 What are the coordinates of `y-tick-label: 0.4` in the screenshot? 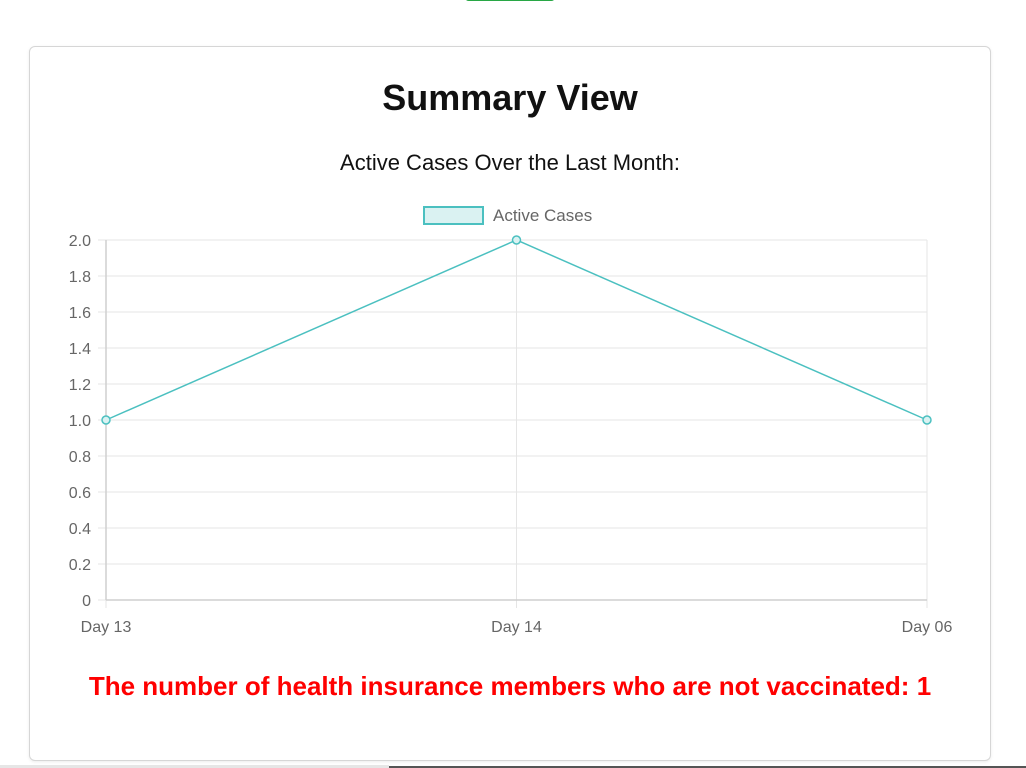 It's located at (80, 529).